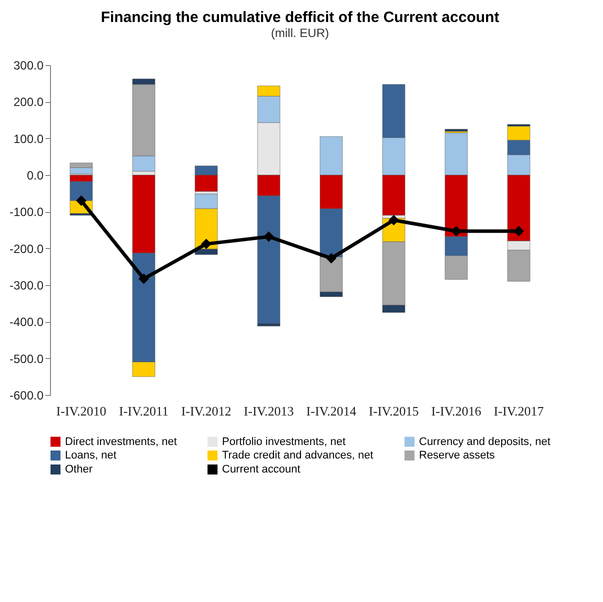 The width and height of the screenshot is (603, 602). I want to click on y-tick-label: 300.0, so click(28, 65).